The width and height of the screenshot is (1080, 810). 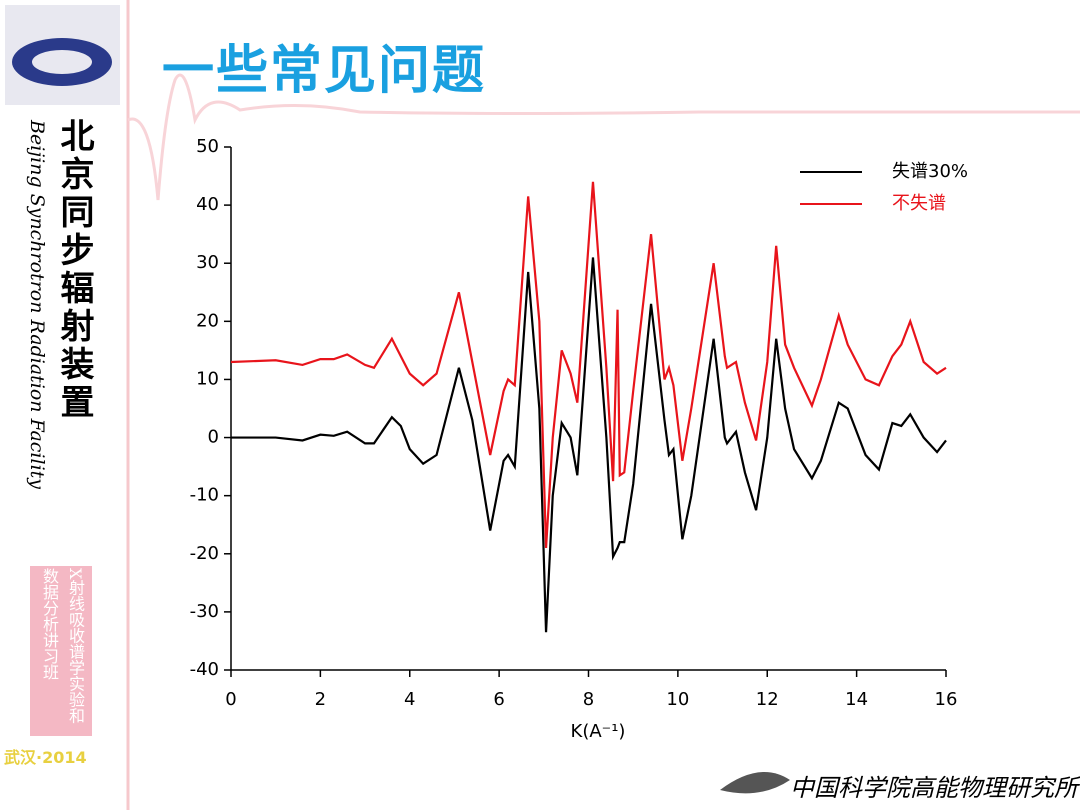 What do you see at coordinates (230, 699) in the screenshot?
I see `x-tick-label: 0` at bounding box center [230, 699].